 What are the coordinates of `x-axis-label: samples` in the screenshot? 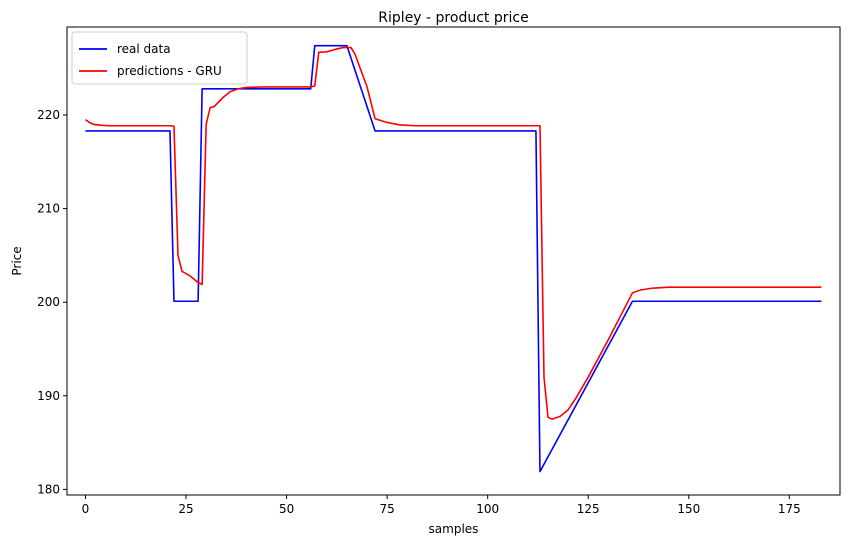 It's located at (454, 529).